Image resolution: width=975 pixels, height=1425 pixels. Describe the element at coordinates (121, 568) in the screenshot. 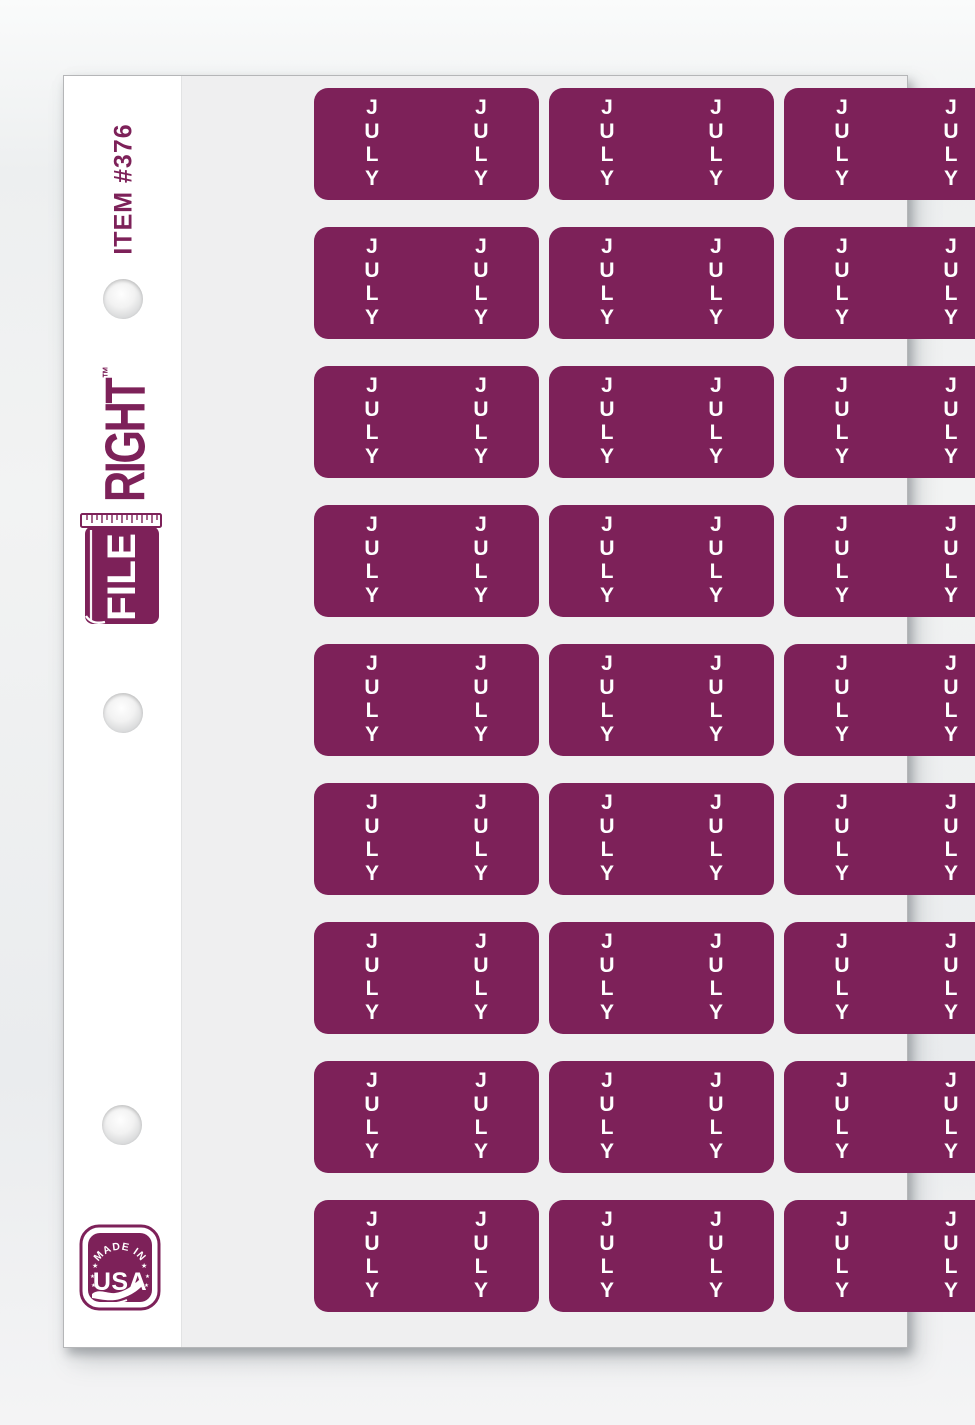

I see `file-logo-box: FILE` at that location.